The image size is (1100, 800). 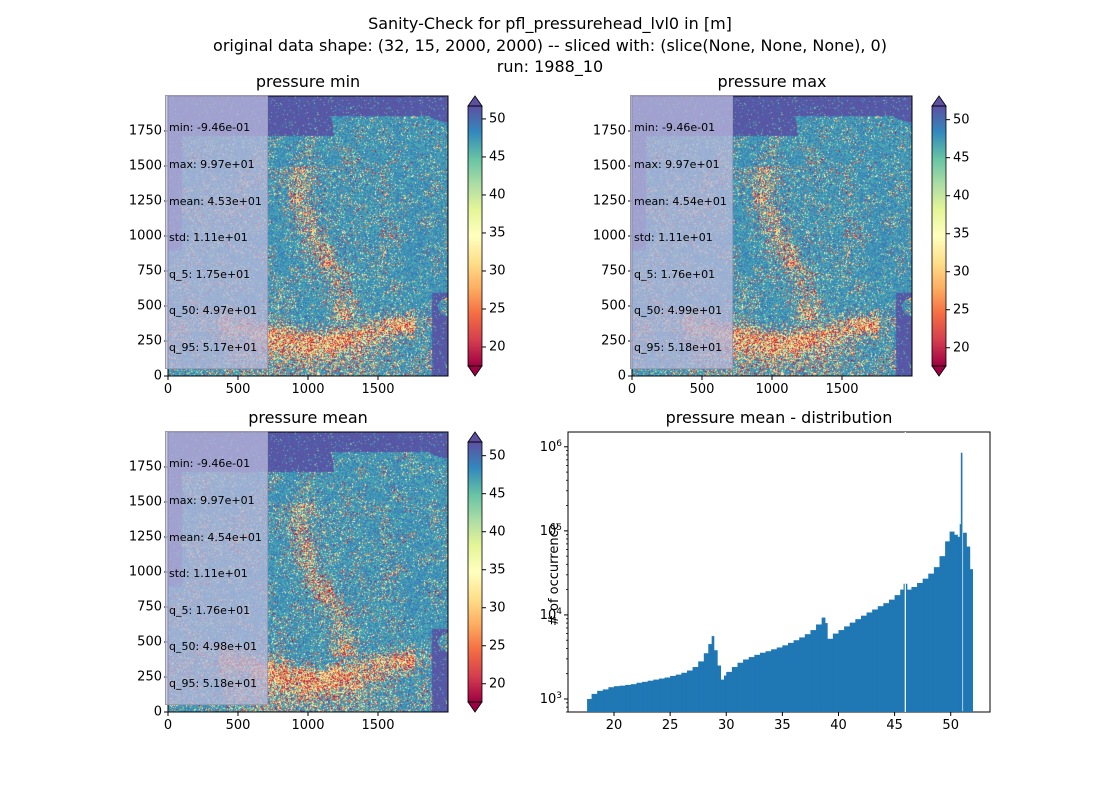 What do you see at coordinates (675, 128) in the screenshot?
I see `stat-line: min: -9.46e-01` at bounding box center [675, 128].